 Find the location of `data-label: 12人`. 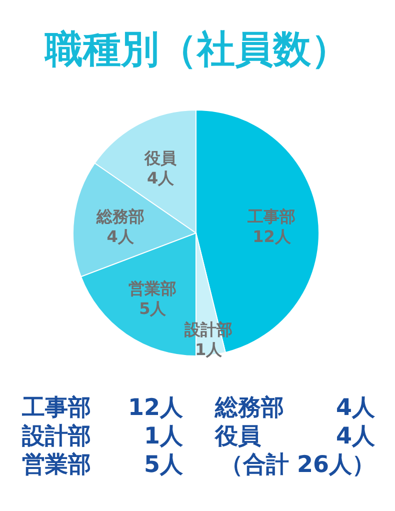

data-label: 12人 is located at coordinates (272, 236).